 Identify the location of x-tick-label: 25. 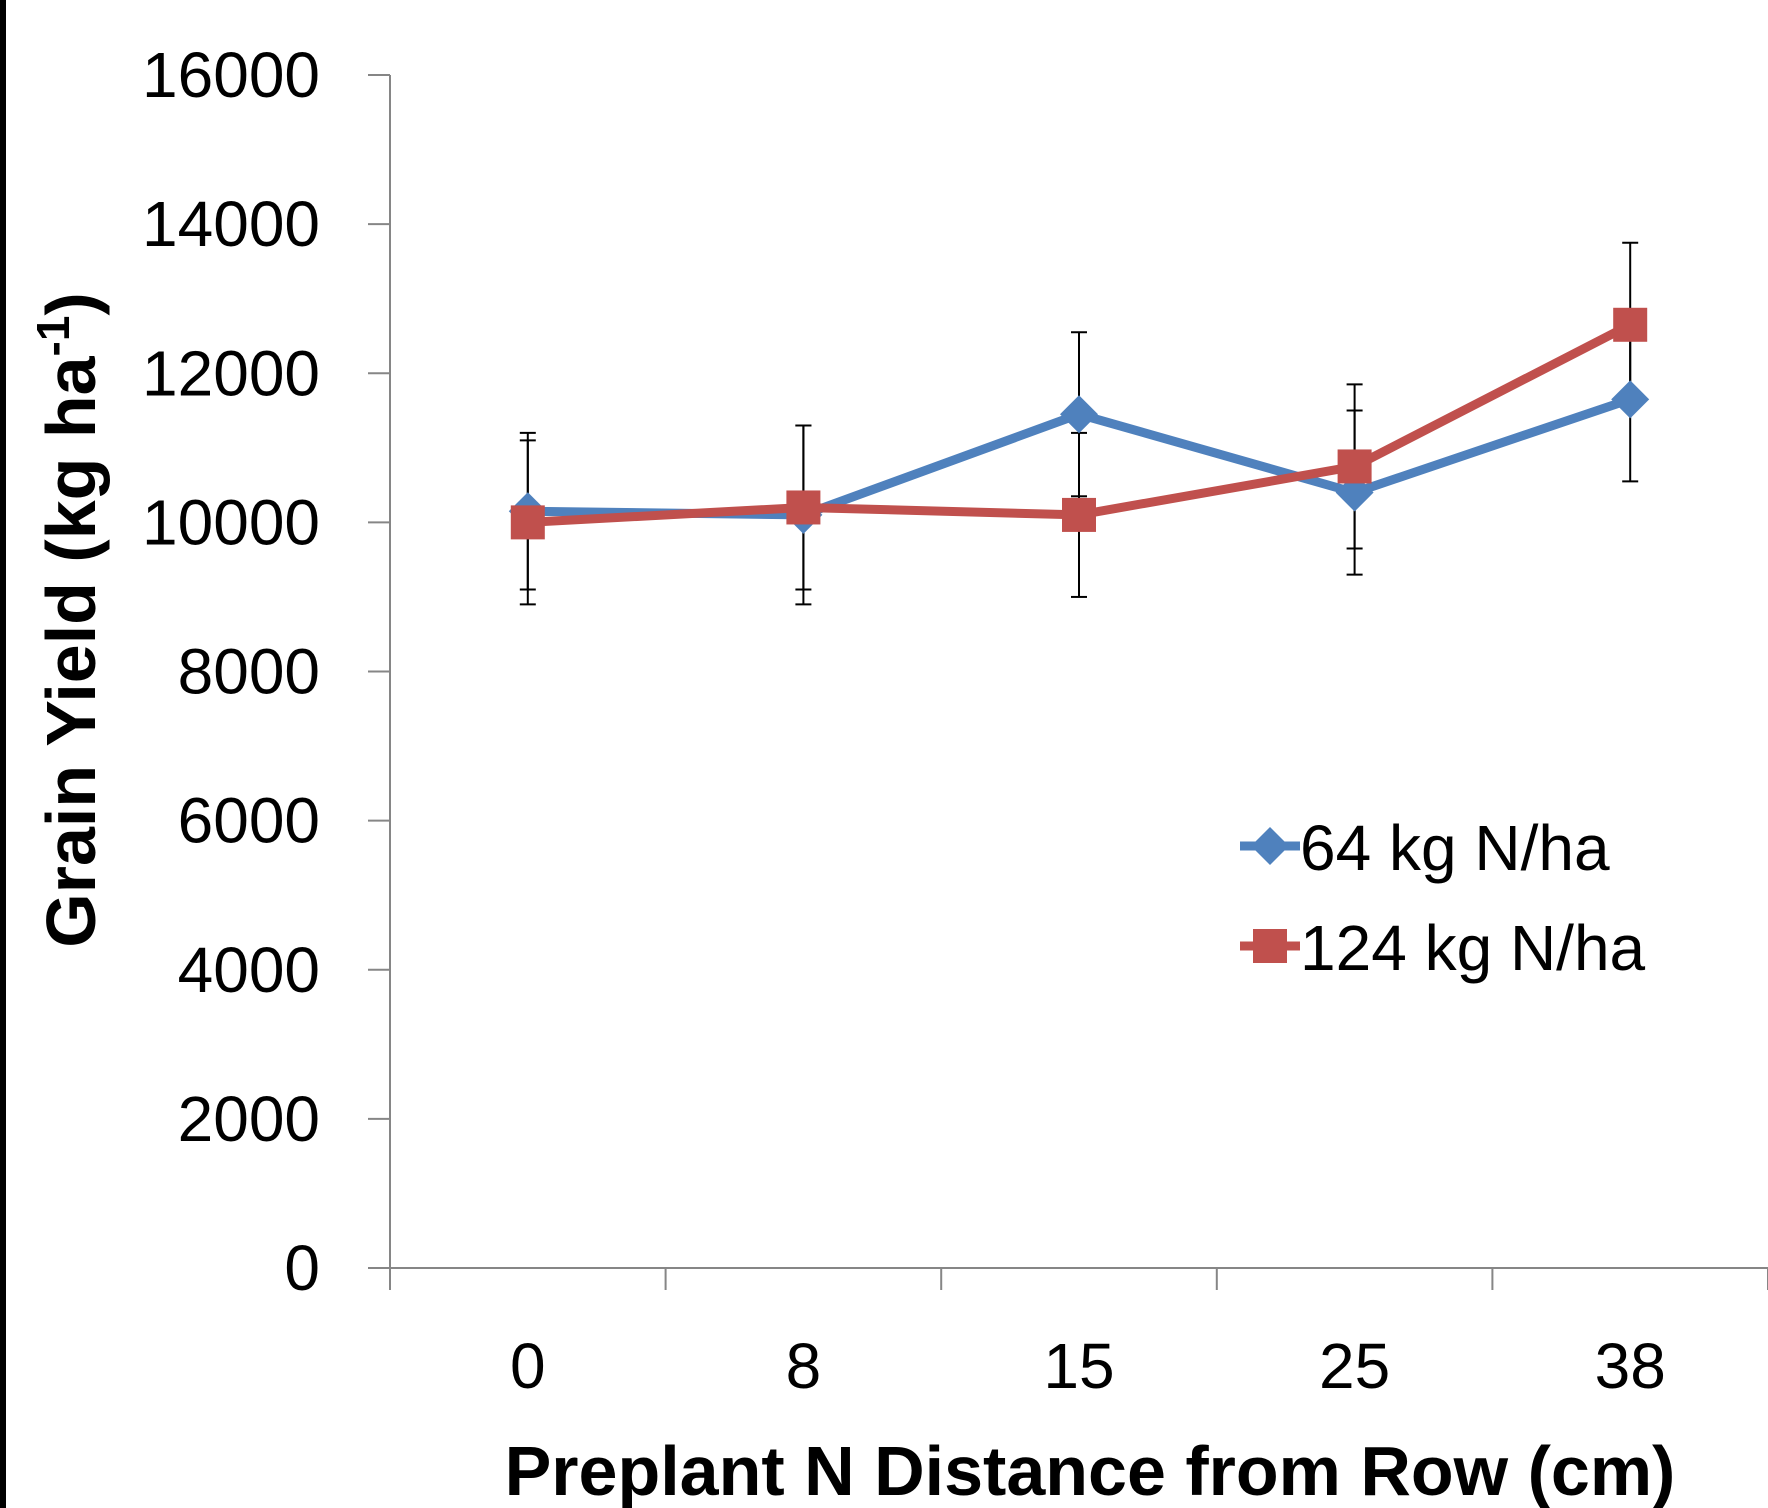
(1354, 1366).